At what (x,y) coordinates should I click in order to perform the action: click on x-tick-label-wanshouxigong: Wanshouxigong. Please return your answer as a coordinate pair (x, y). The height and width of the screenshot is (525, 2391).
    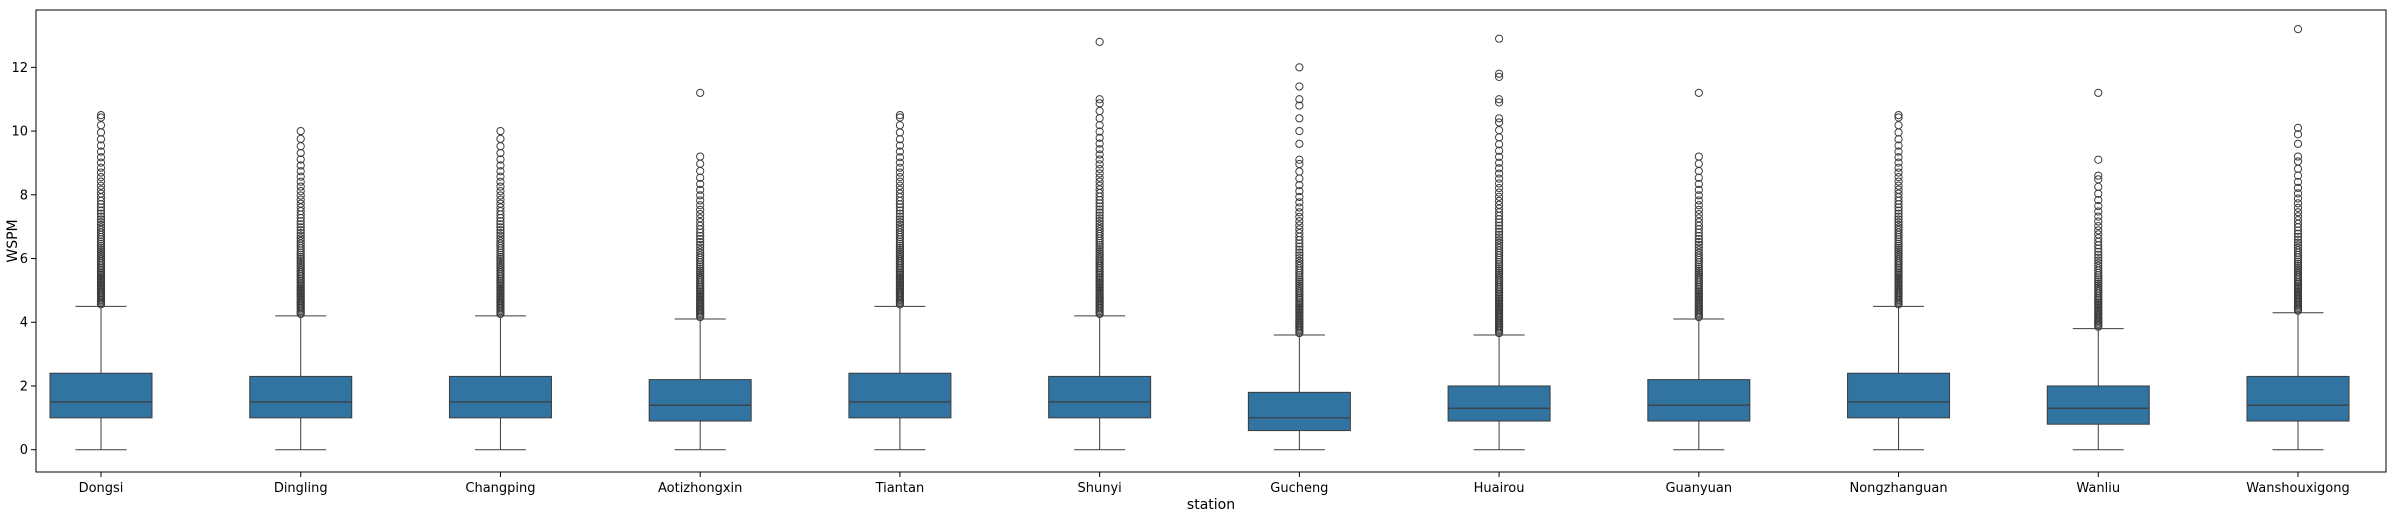
    Looking at the image, I should click on (2297, 488).